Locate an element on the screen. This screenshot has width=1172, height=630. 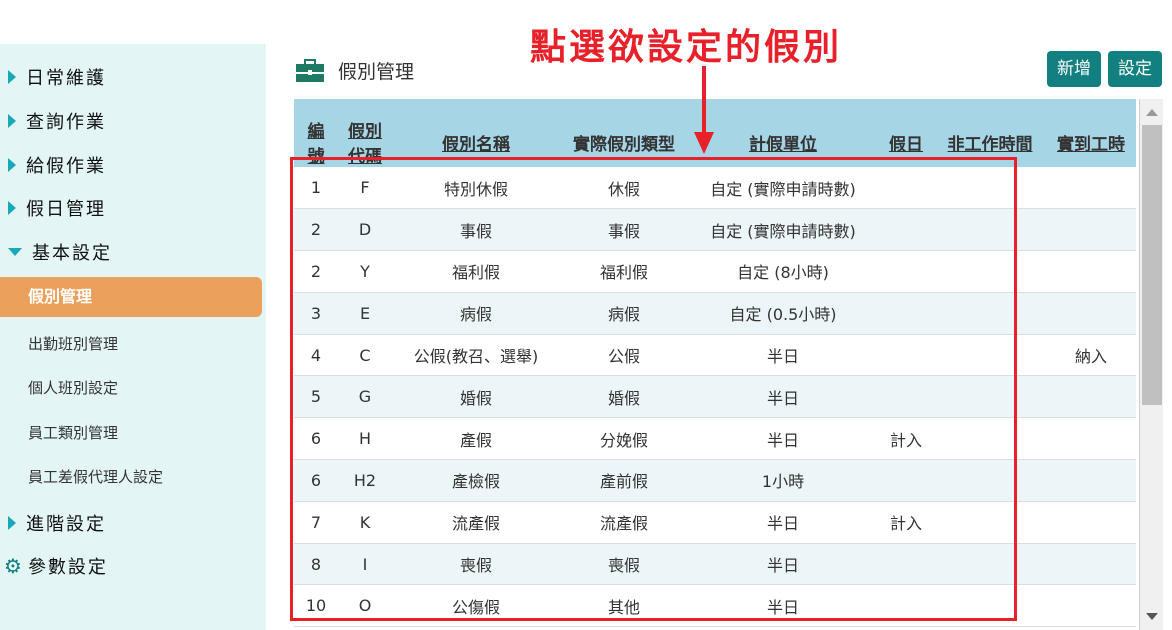
table-row: 6 H2 產檢假 產前假 1小時 is located at coordinates (715, 480).